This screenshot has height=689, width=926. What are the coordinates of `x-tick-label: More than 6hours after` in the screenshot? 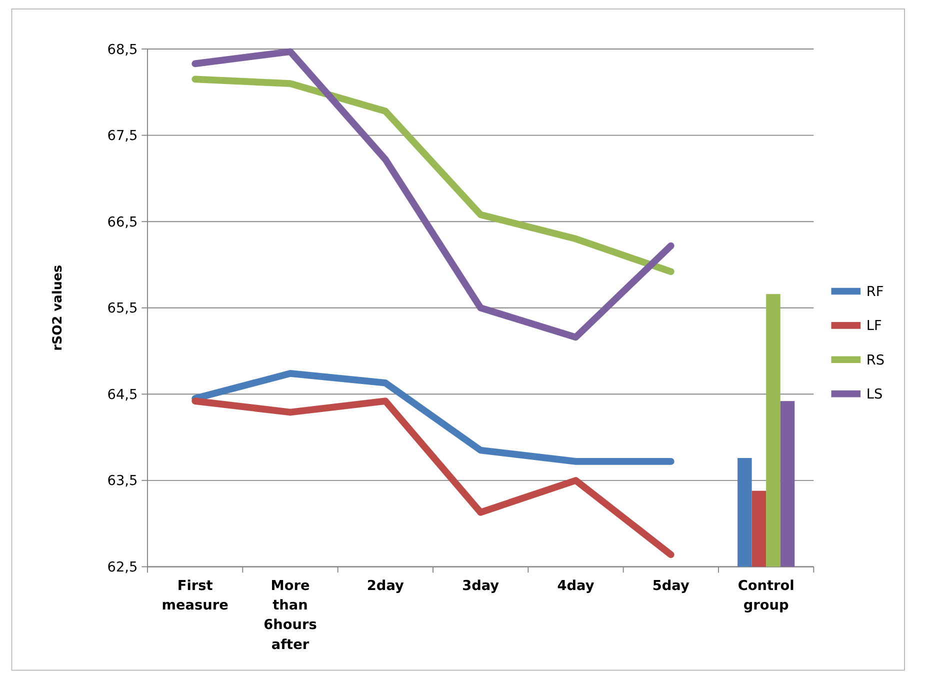 It's located at (290, 615).